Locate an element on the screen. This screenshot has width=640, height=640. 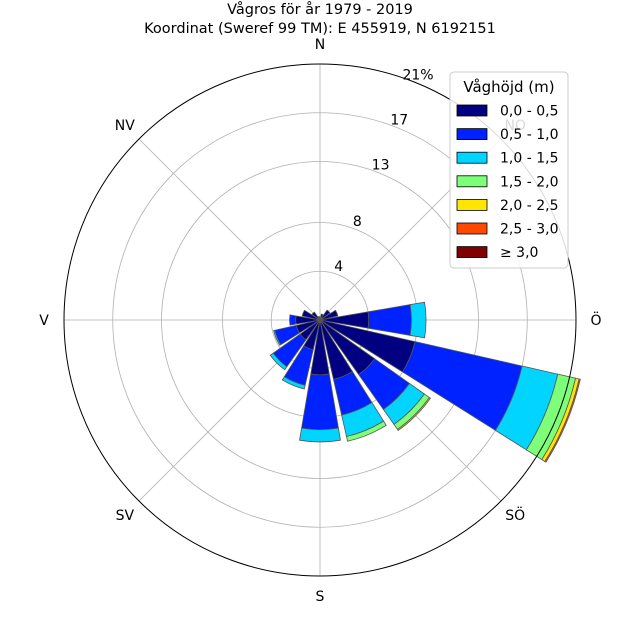
direction-label: S is located at coordinates (320, 597).